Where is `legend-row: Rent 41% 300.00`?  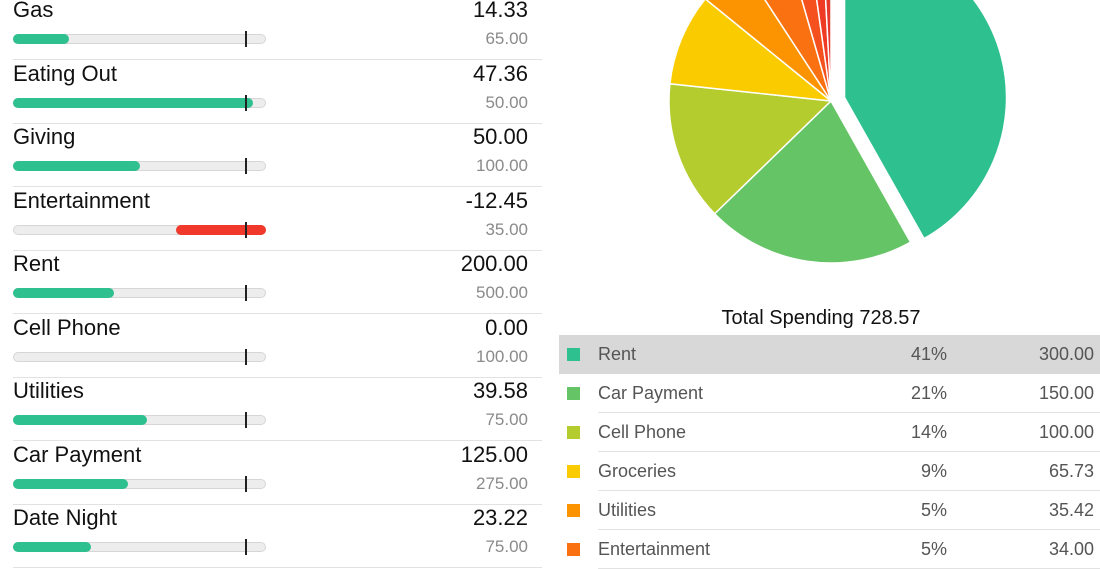 legend-row: Rent 41% 300.00 is located at coordinates (829, 354).